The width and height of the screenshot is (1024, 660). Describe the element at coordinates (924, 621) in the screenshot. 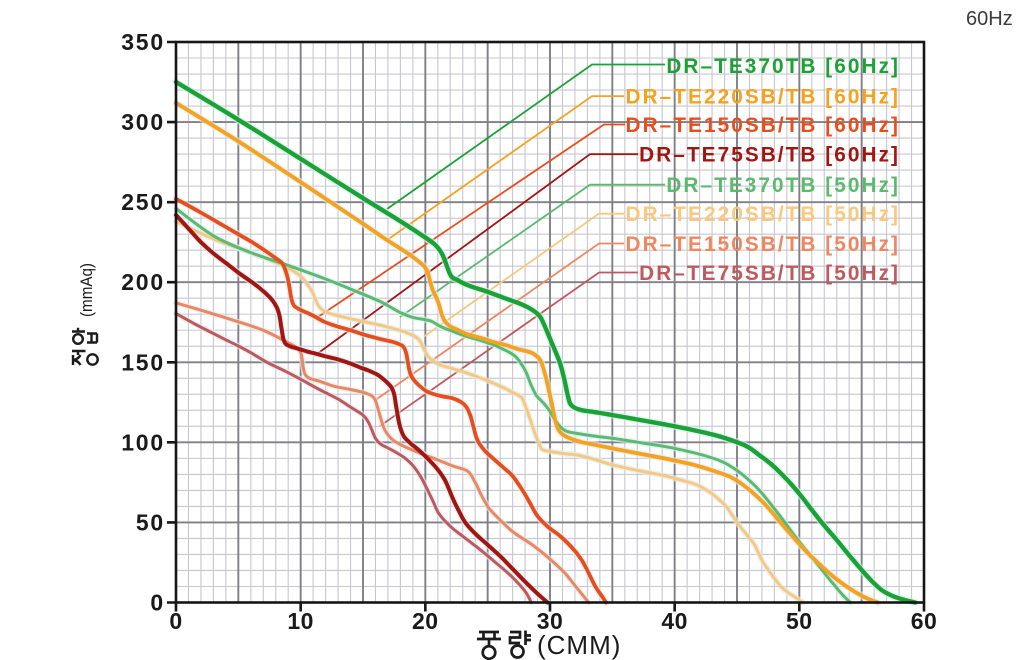

I see `svg-text: 60` at that location.